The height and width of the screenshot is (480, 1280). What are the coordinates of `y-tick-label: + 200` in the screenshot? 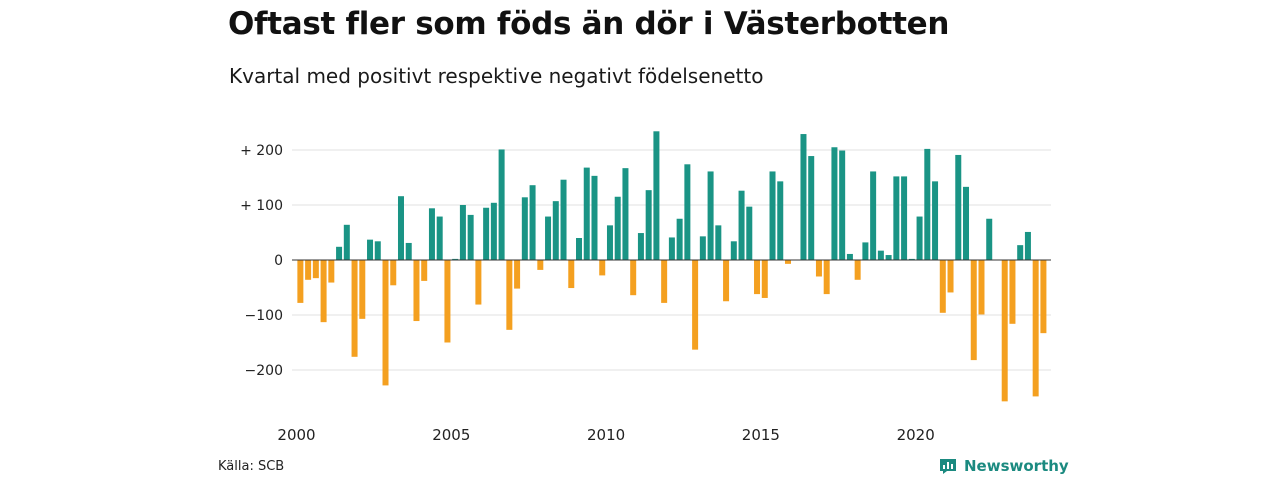 It's located at (261, 151).